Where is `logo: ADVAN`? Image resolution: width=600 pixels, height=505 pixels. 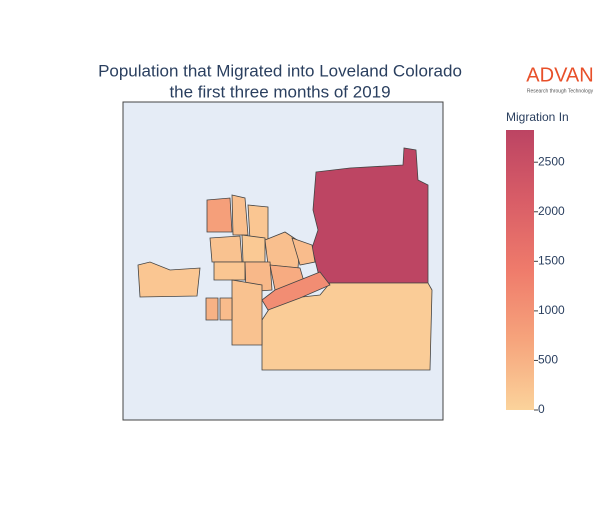 logo: ADVAN is located at coordinates (559, 75).